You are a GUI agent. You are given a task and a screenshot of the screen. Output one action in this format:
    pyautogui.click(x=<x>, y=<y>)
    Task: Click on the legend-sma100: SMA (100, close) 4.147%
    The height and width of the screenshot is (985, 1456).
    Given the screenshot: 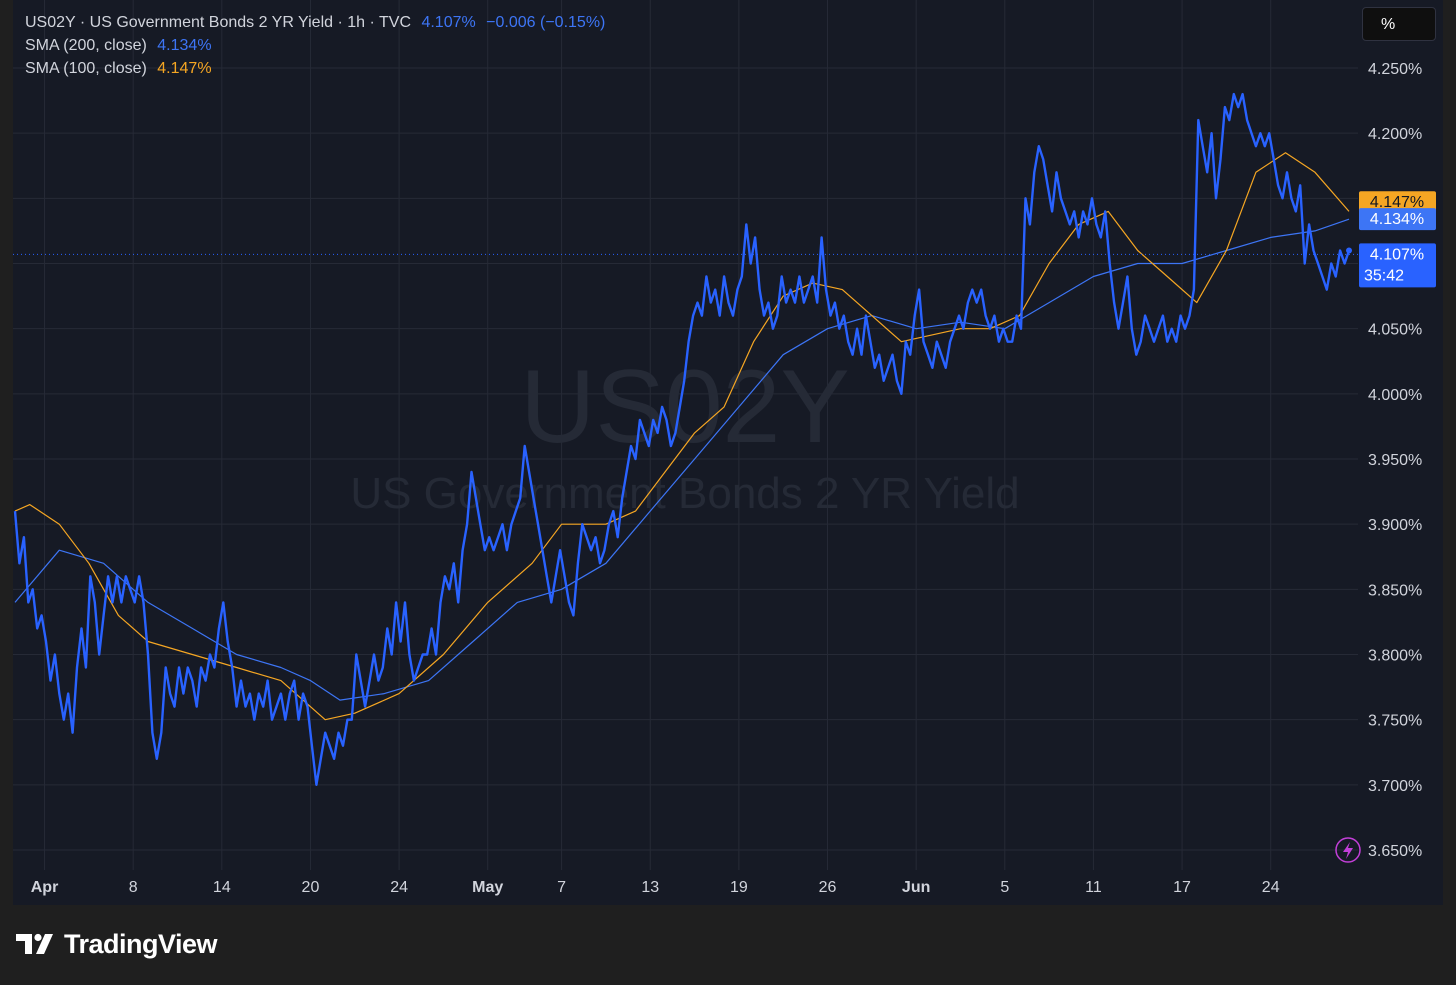 What is the action you would take?
    pyautogui.click(x=118, y=69)
    